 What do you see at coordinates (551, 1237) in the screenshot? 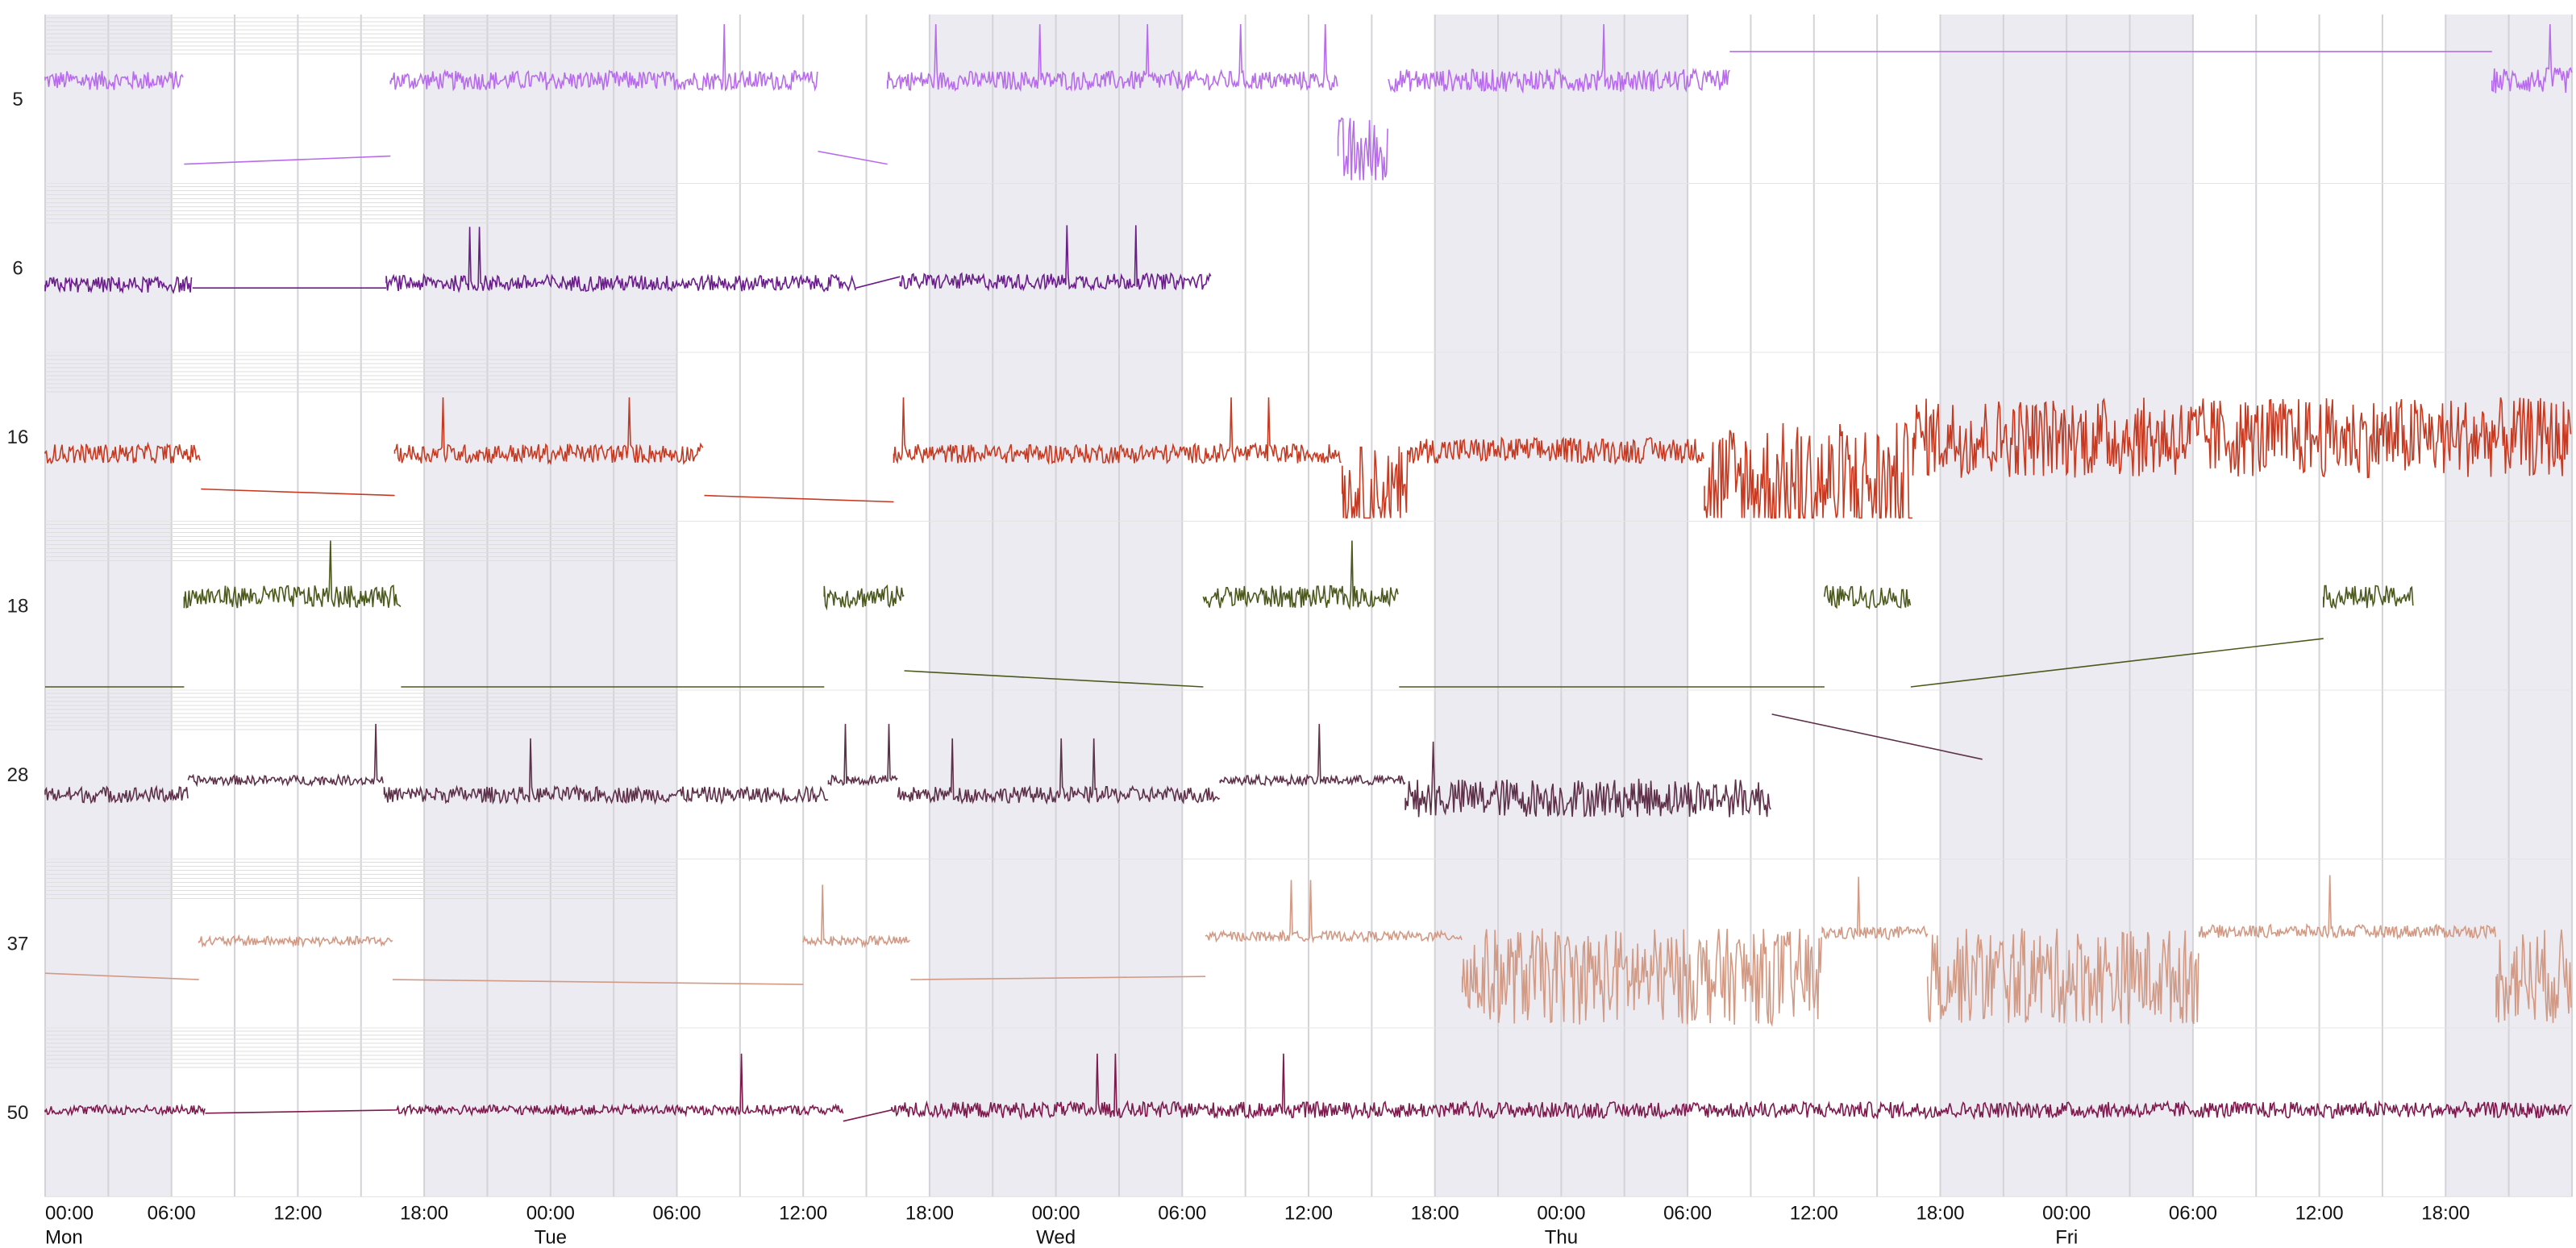
I see `x-day-label: Tue` at bounding box center [551, 1237].